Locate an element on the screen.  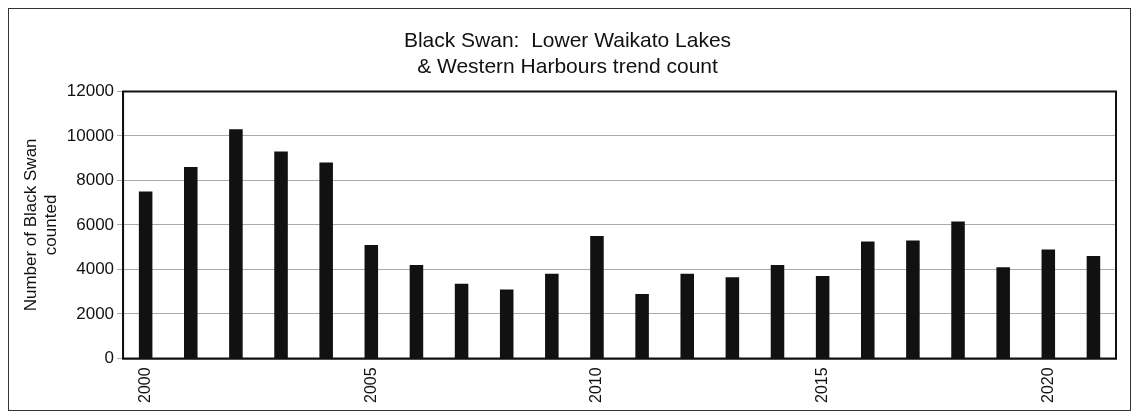
y-tick-label: 6000 is located at coordinates (95, 224).